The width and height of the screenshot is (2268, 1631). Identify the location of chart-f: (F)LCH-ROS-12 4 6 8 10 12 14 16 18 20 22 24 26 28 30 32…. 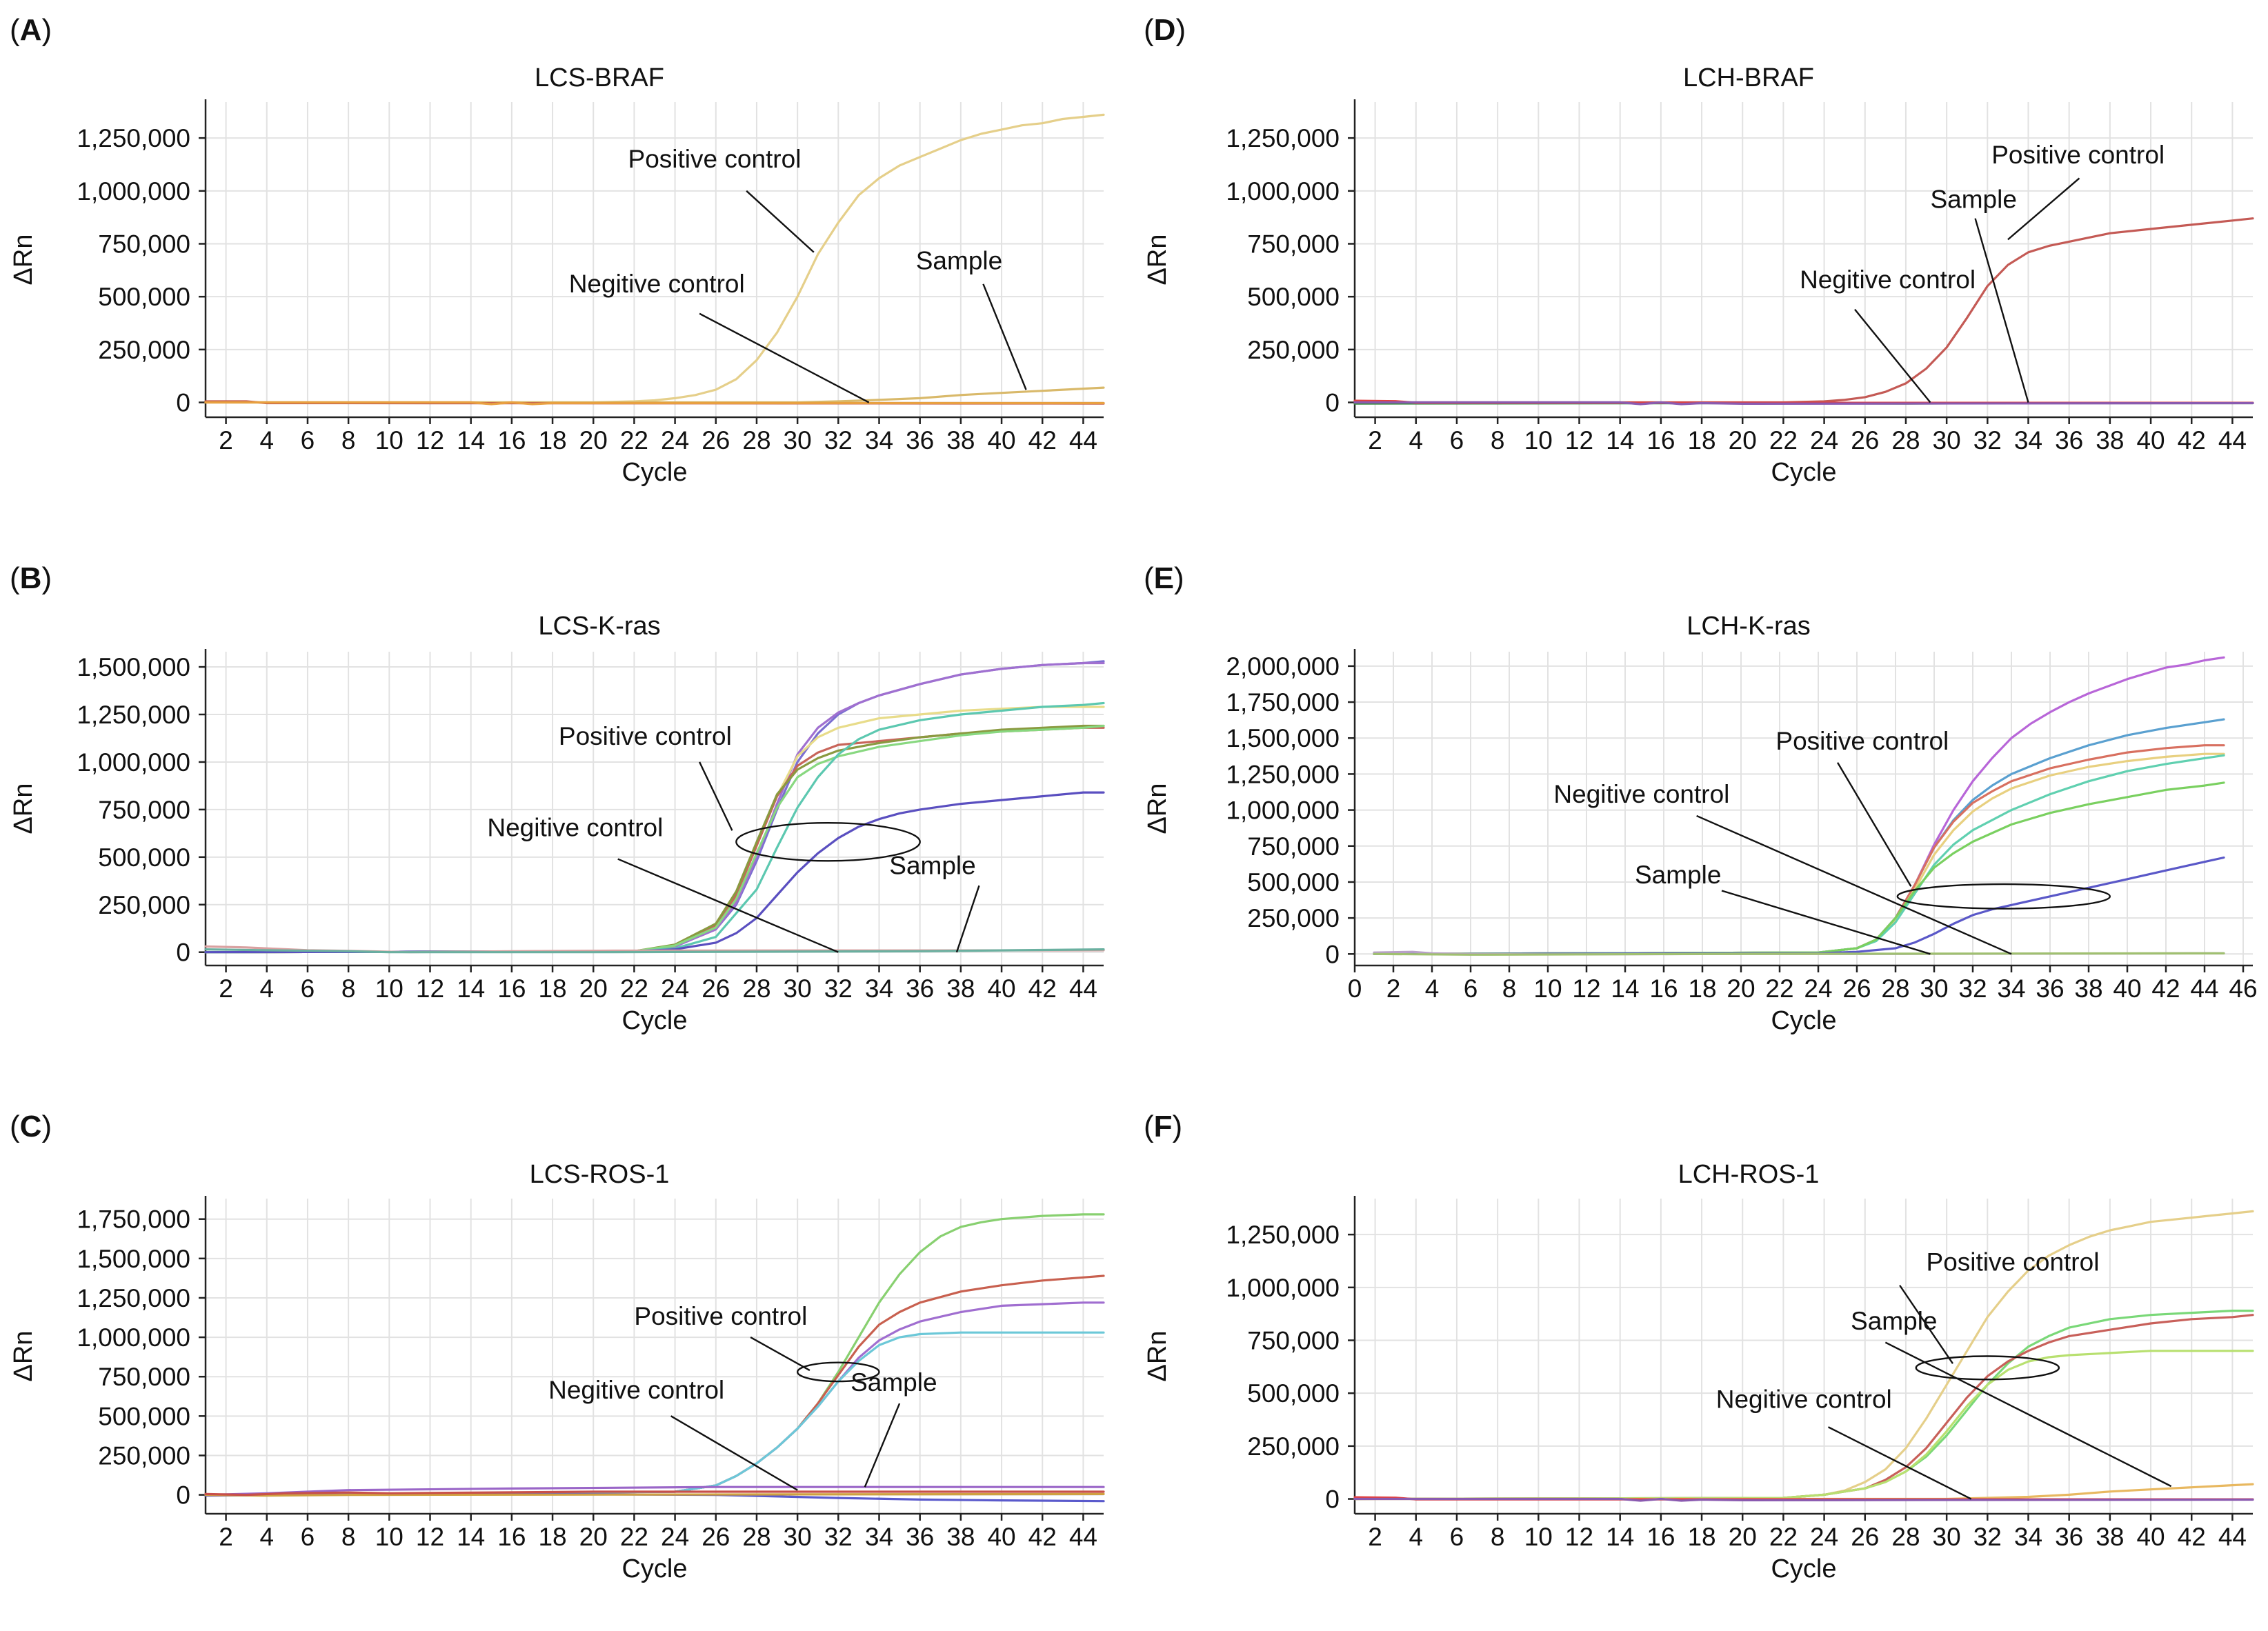
(1698, 1346).